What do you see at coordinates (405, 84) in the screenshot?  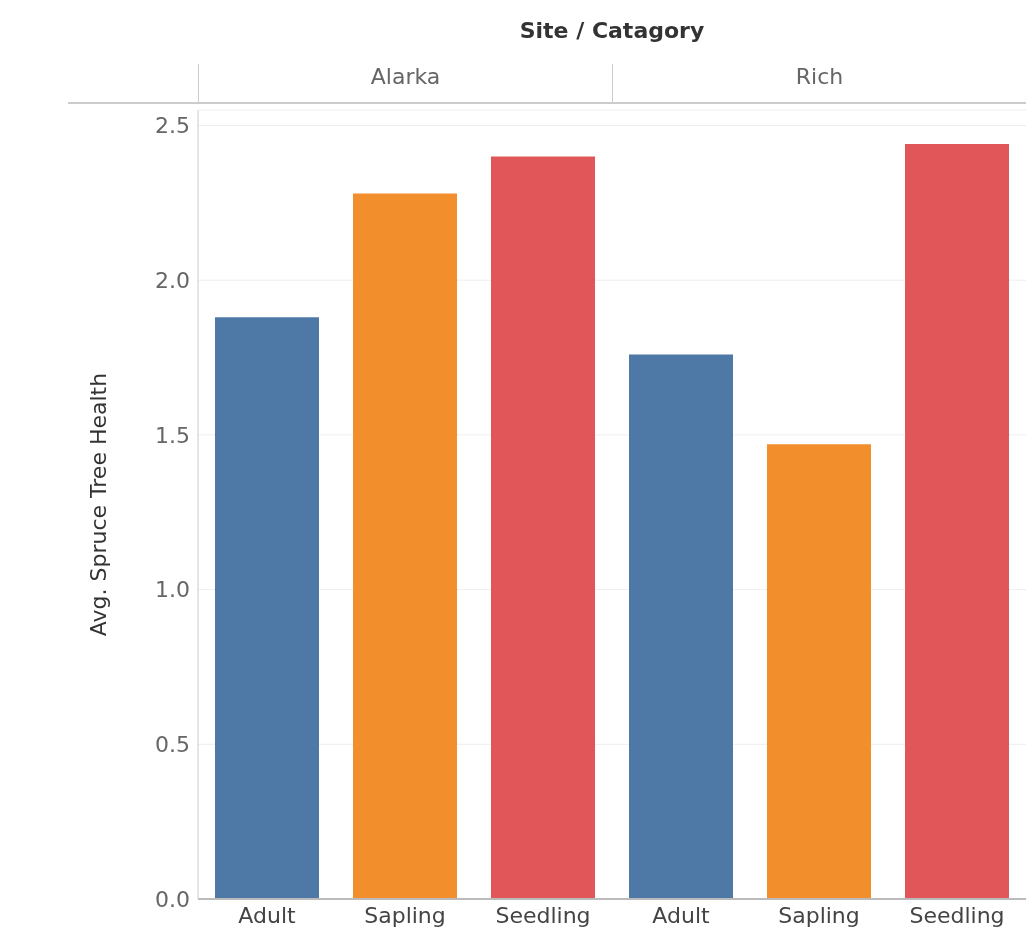 I see `text: Alarka` at bounding box center [405, 84].